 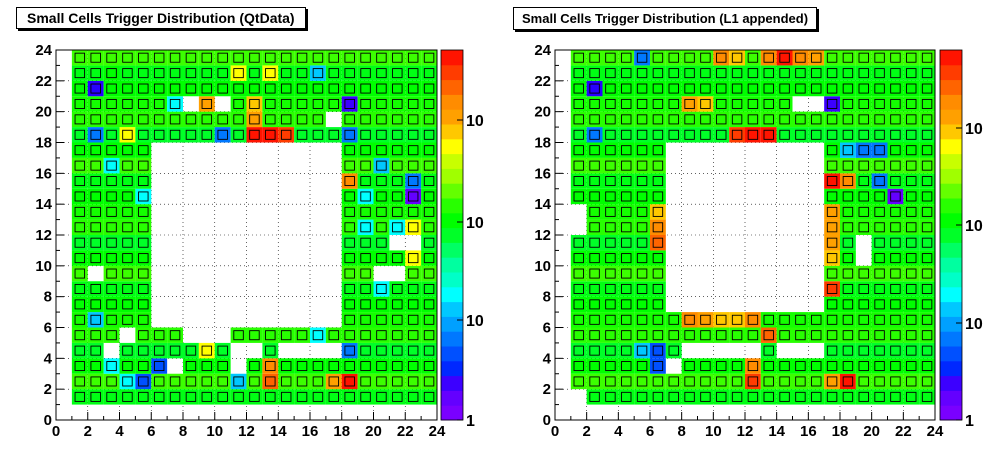 I want to click on y-tick-label: 6, so click(x=48, y=328).